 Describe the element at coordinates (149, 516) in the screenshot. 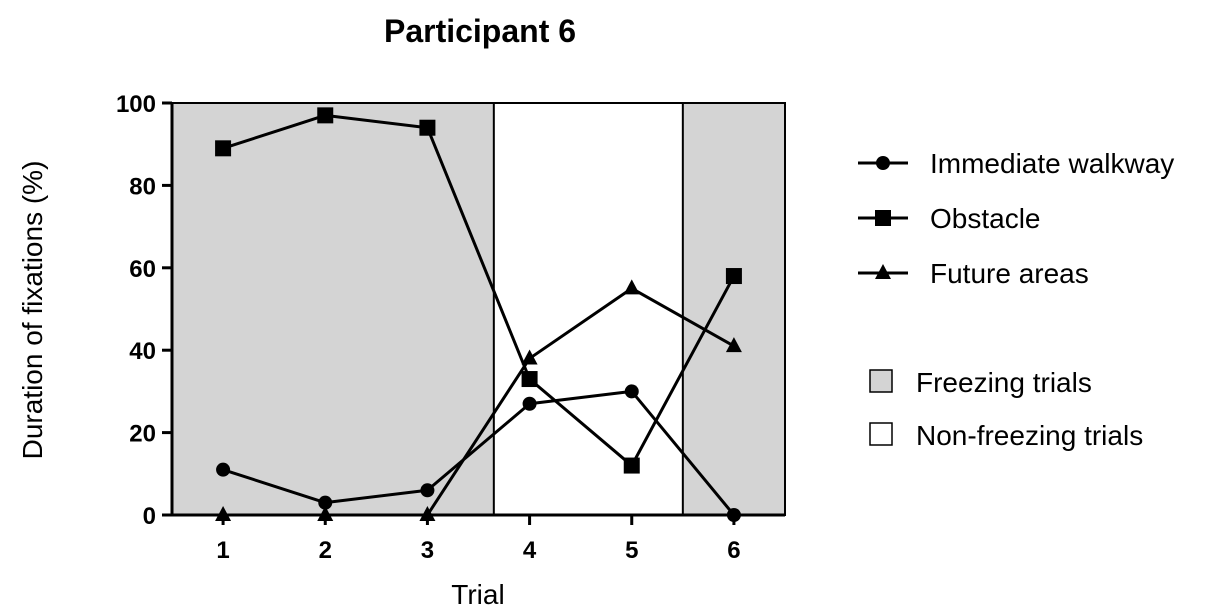

I see `y-tick-label: 0` at that location.